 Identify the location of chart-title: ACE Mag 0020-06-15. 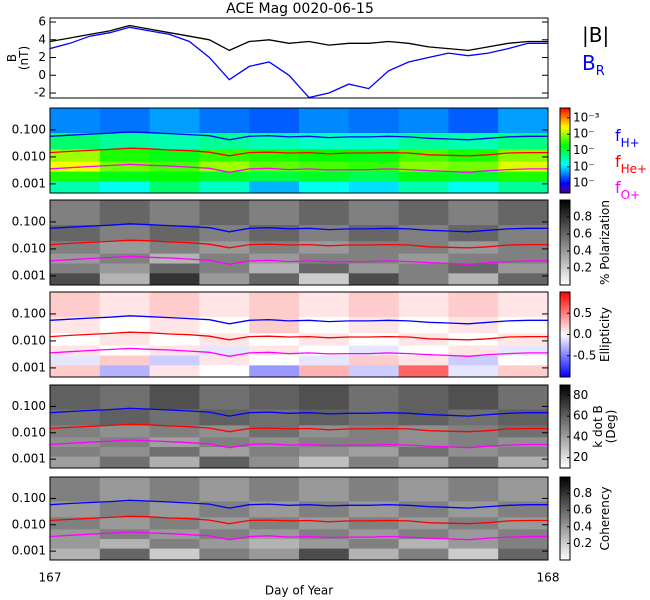
(300, 9).